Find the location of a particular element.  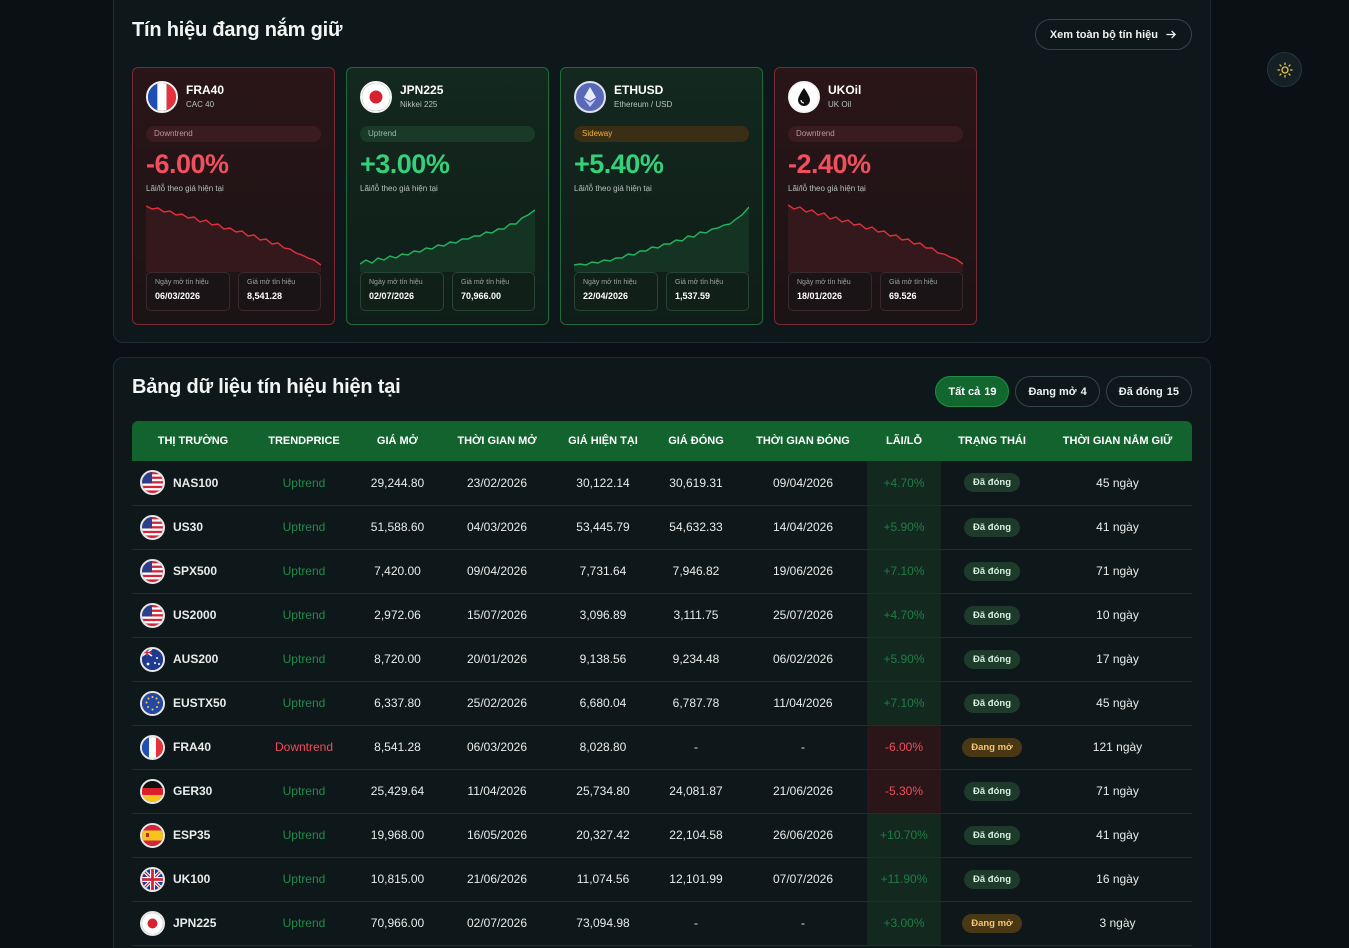

col-hold-time: THỜI GIAN NẮM GIỮ is located at coordinates (1117, 441).